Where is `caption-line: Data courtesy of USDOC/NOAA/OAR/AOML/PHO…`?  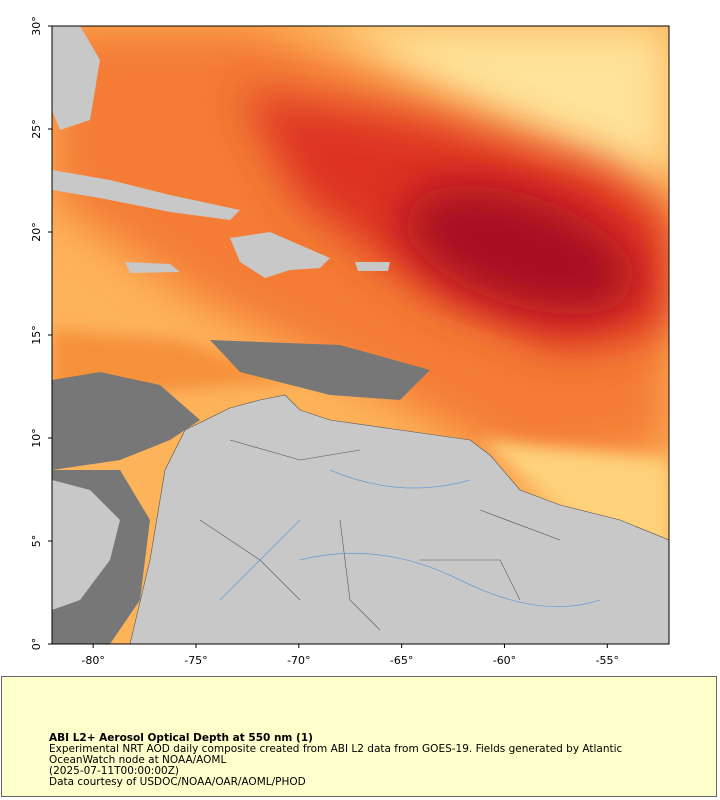 caption-line: Data courtesy of USDOC/NOAA/OAR/AOML/PHO… is located at coordinates (177, 782).